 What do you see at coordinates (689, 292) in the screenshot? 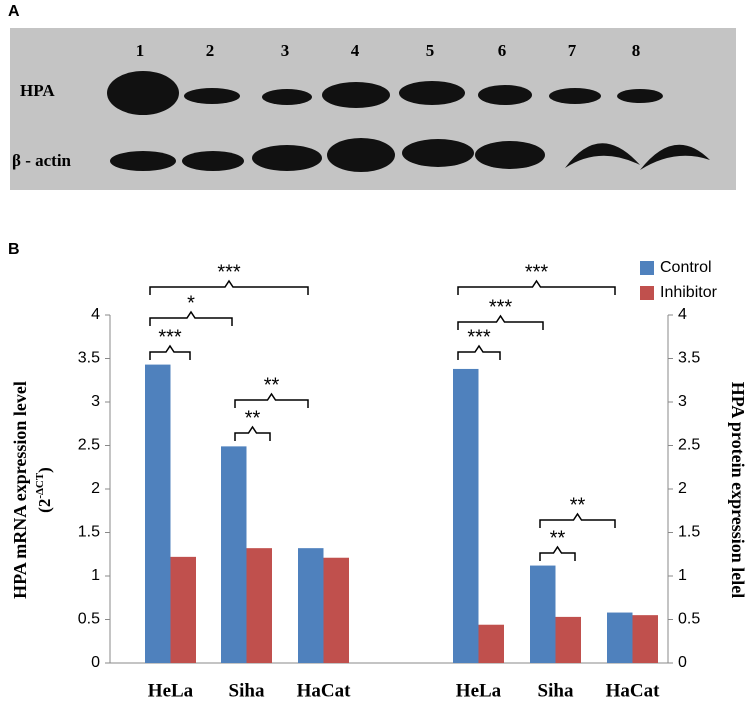
I see `legend-label: Inhibitor` at bounding box center [689, 292].